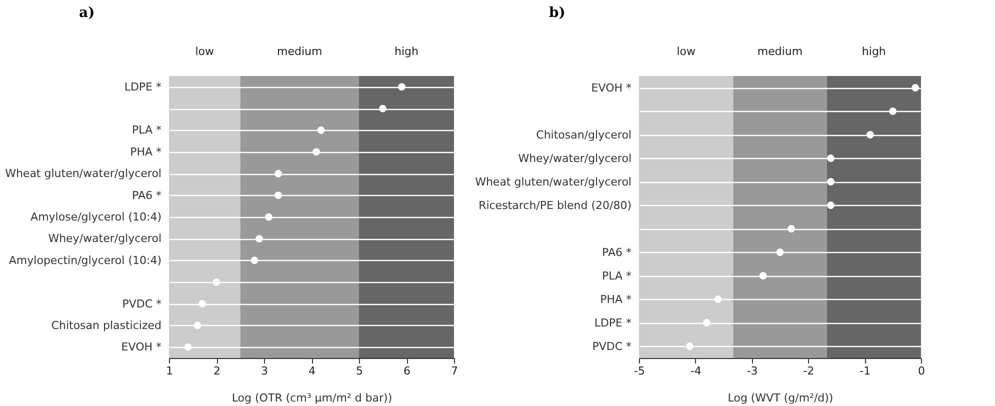 This screenshot has height=406, width=995. Describe the element at coordinates (865, 371) in the screenshot. I see `x-tick-label: -1` at that location.